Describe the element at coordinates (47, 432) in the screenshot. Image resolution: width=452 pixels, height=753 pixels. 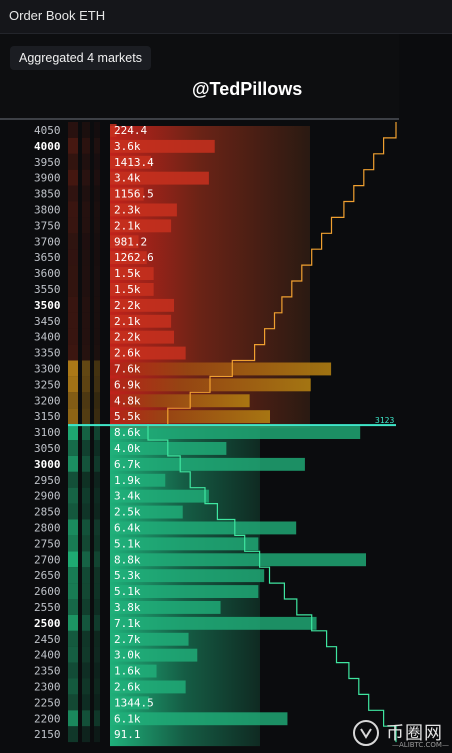
I see `price-label: 3100` at that location.